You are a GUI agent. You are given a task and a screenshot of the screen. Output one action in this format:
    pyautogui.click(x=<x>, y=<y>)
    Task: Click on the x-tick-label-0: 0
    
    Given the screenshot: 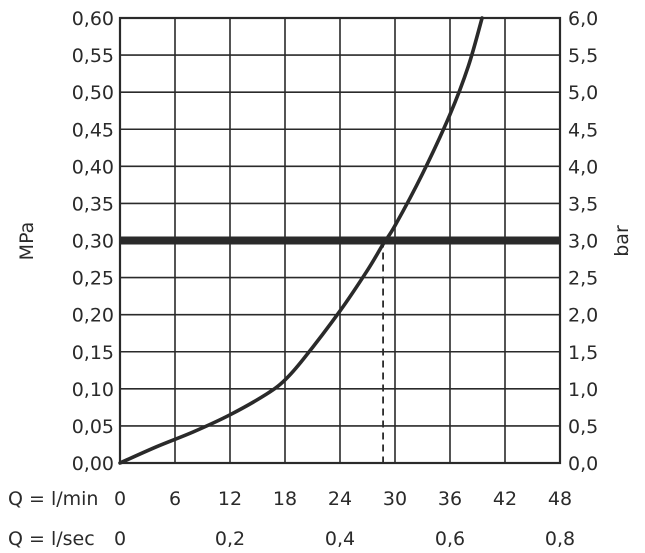 What is the action you would take?
    pyautogui.click(x=120, y=499)
    